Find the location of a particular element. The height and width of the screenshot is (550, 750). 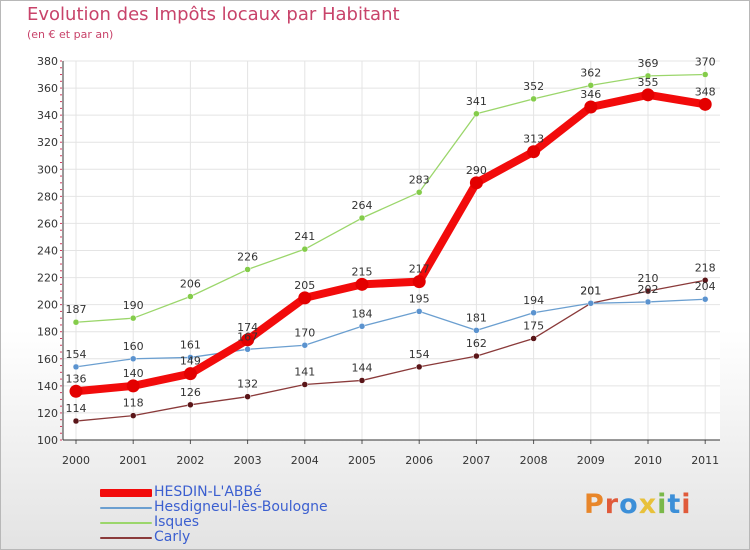

data-label: 187 is located at coordinates (76, 309).